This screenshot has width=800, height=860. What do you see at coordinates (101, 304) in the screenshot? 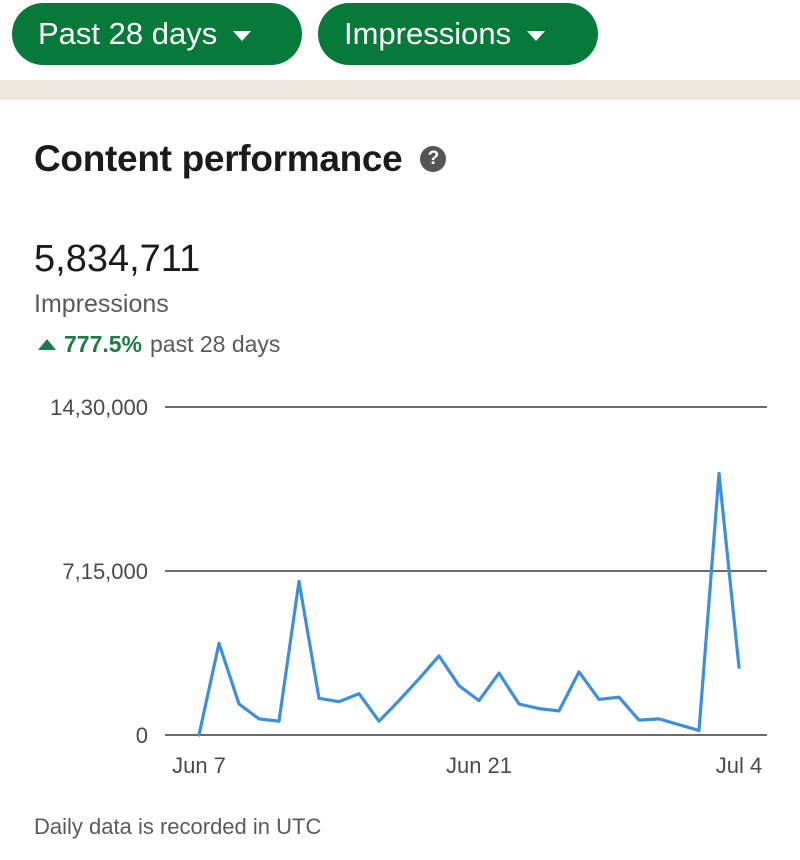
I see `metric-label: Impressions` at bounding box center [101, 304].